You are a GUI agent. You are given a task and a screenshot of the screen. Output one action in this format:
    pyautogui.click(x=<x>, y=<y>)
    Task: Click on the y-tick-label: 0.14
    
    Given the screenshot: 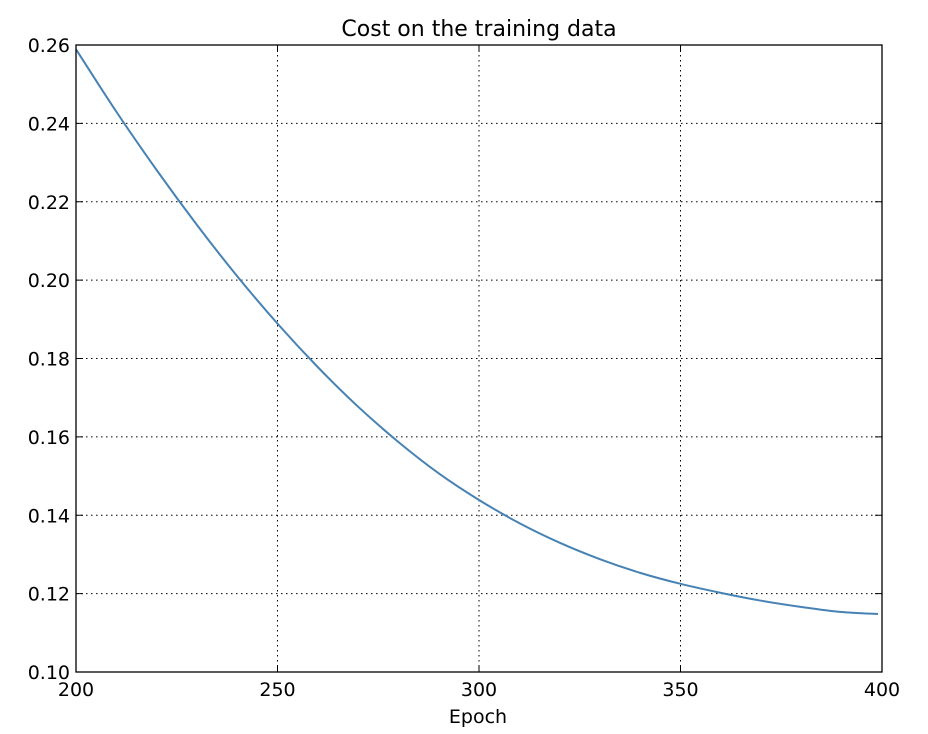 What is the action you would take?
    pyautogui.click(x=49, y=516)
    